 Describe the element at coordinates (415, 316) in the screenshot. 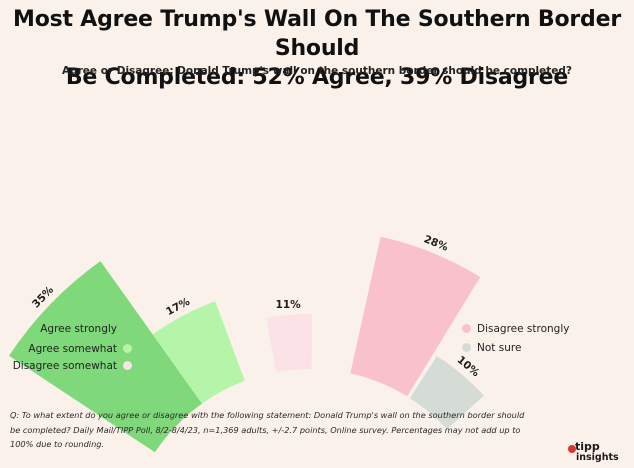

I see `bar-disagree-strongly` at that location.